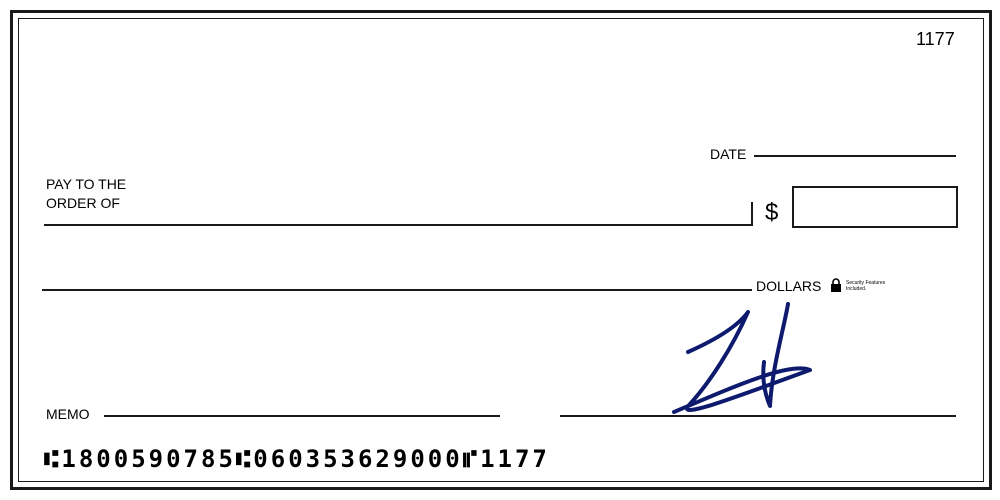 The width and height of the screenshot is (1000, 500). Describe the element at coordinates (398, 225) in the screenshot. I see `payee-field-line` at that location.